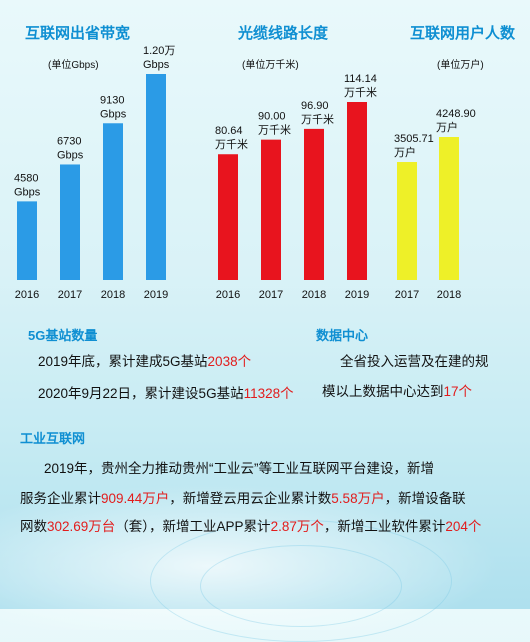  What do you see at coordinates (358, 498) in the screenshot?
I see `industrial-cloud-companies: 5.58万户` at bounding box center [358, 498].